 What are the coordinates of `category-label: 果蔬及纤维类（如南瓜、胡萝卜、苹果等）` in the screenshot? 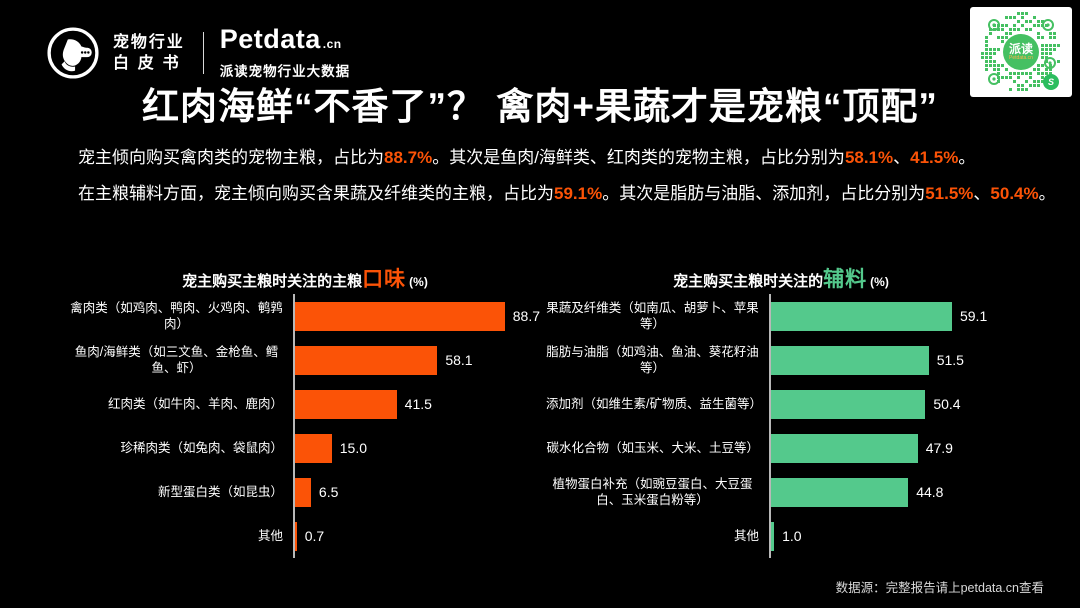 It's located at (657, 316).